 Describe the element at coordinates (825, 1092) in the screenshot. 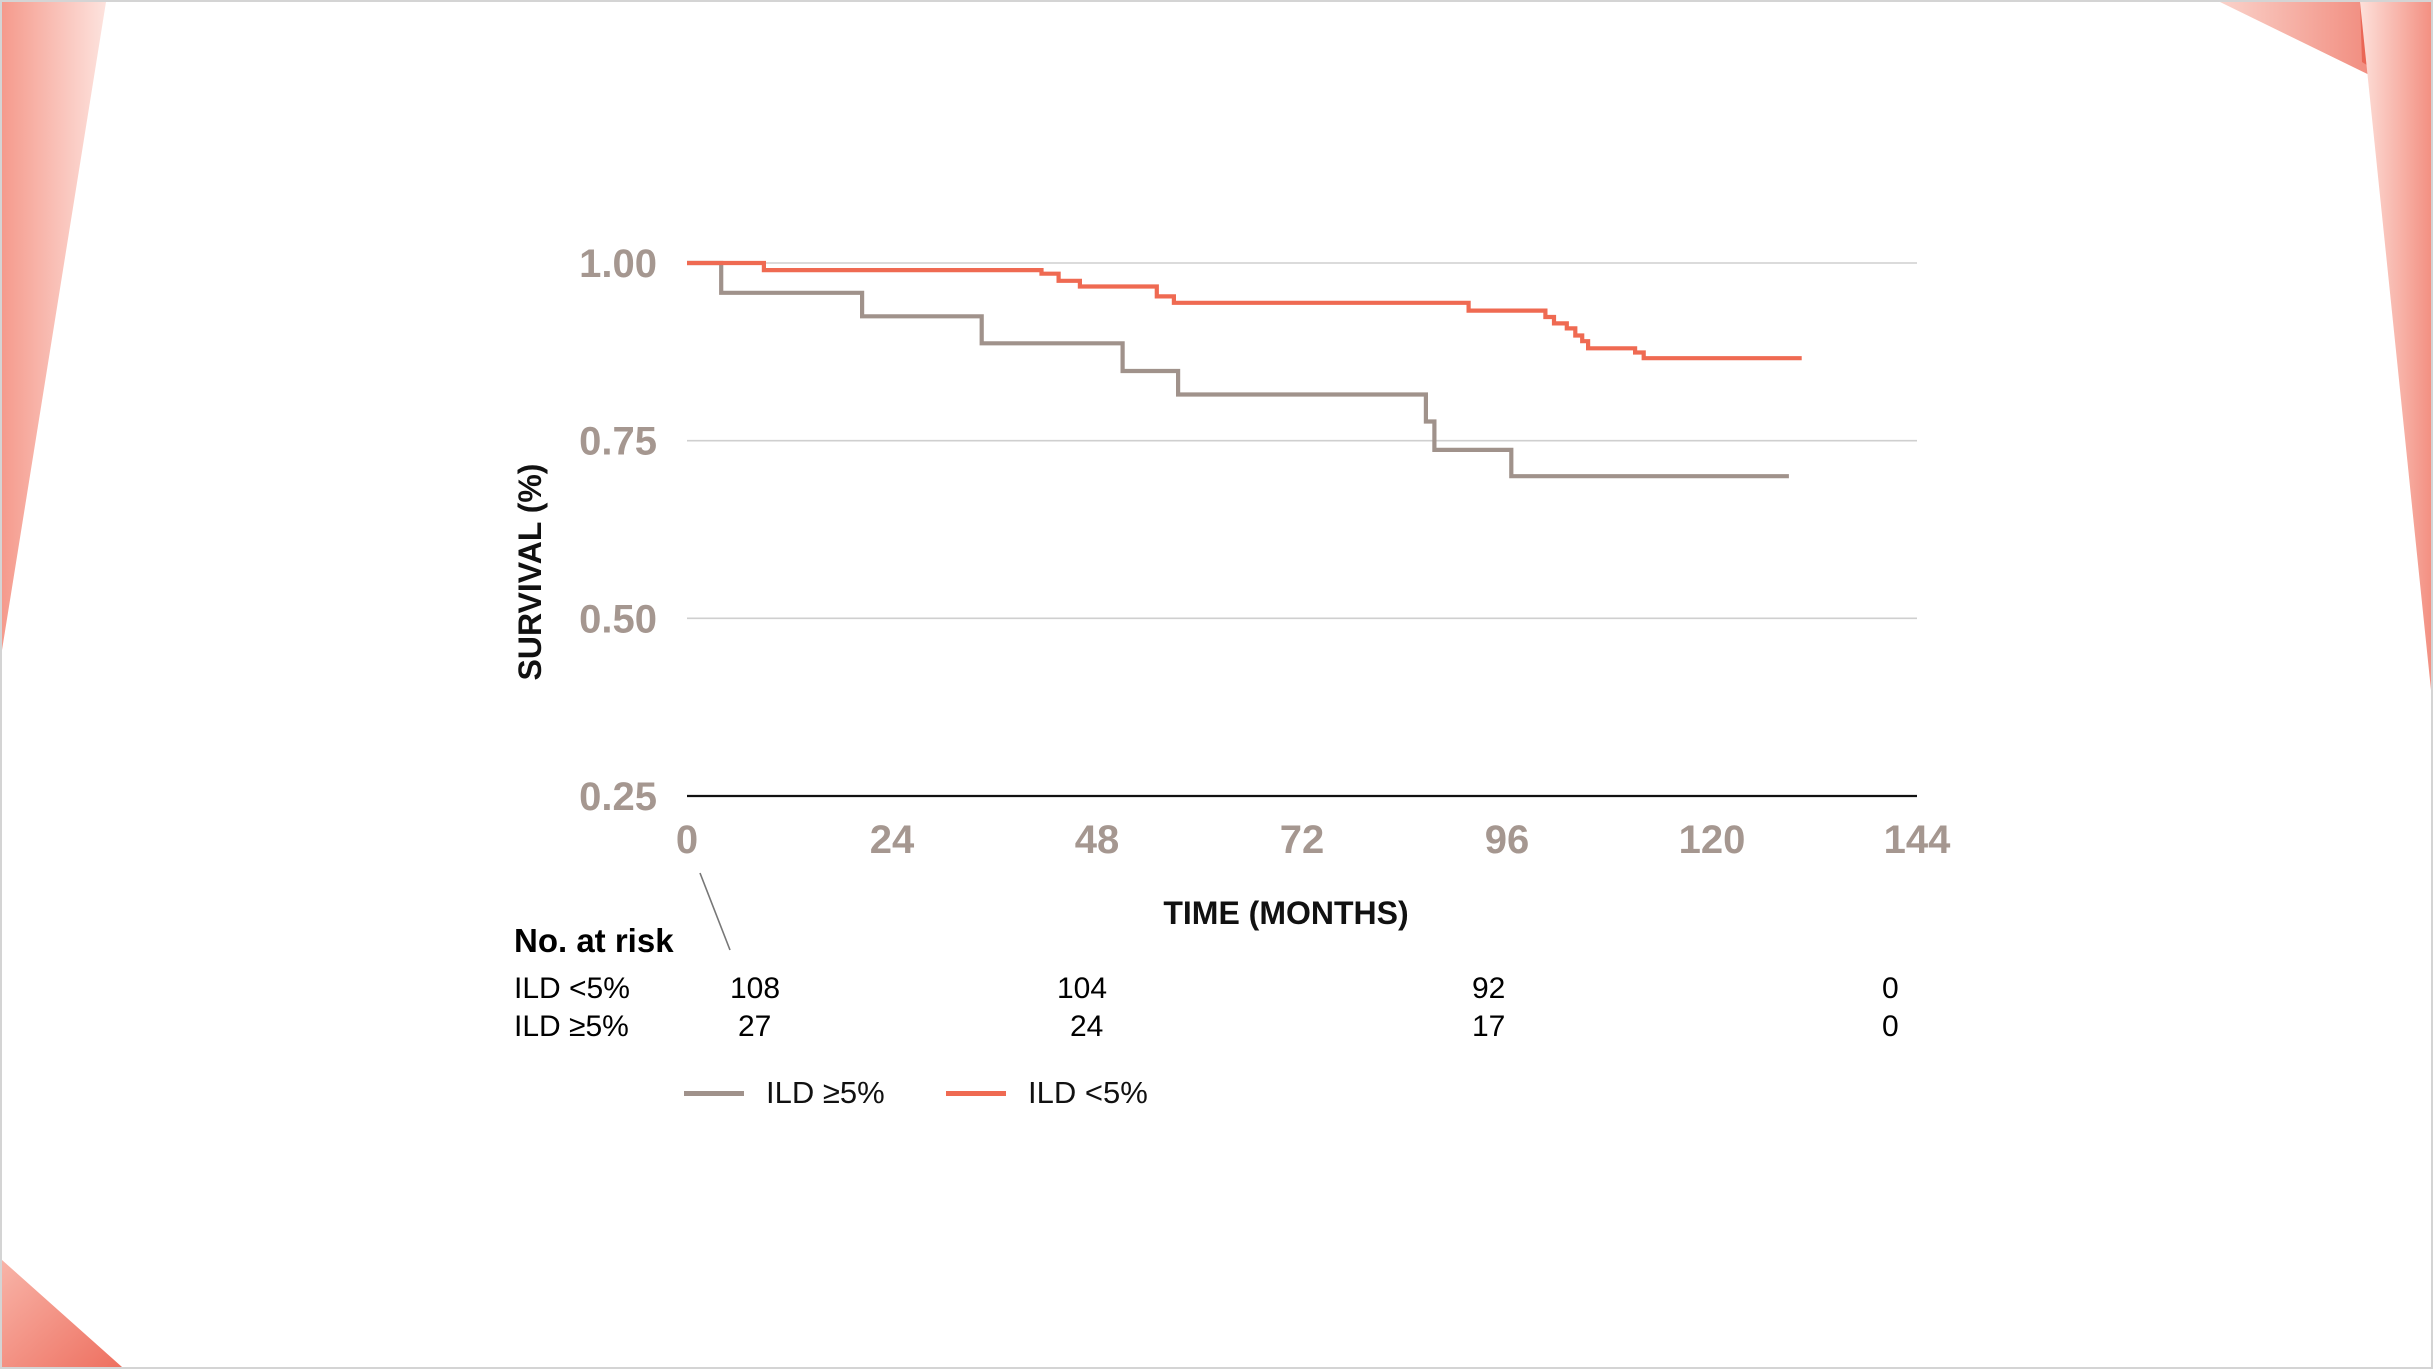

I see `legend-label: ILD ≥5%` at that location.